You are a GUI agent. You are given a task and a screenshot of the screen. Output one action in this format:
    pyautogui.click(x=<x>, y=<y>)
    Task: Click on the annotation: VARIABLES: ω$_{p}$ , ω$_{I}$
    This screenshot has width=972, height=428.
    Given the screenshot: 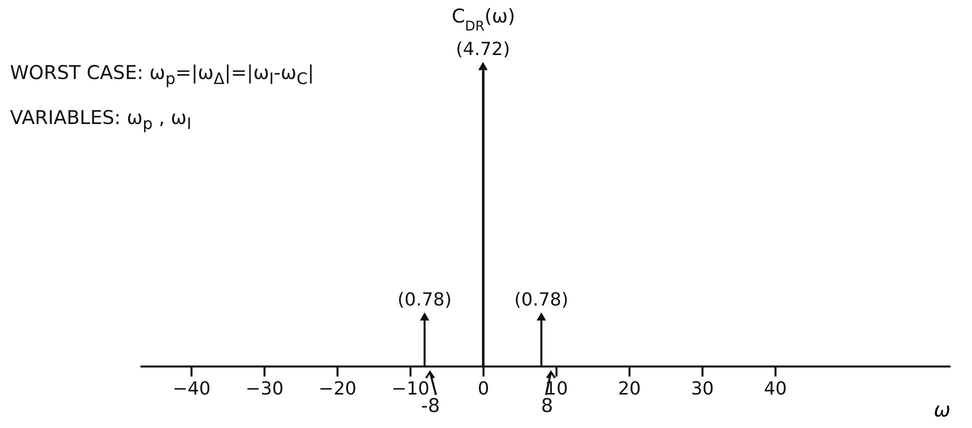 What is the action you would take?
    pyautogui.click(x=101, y=120)
    